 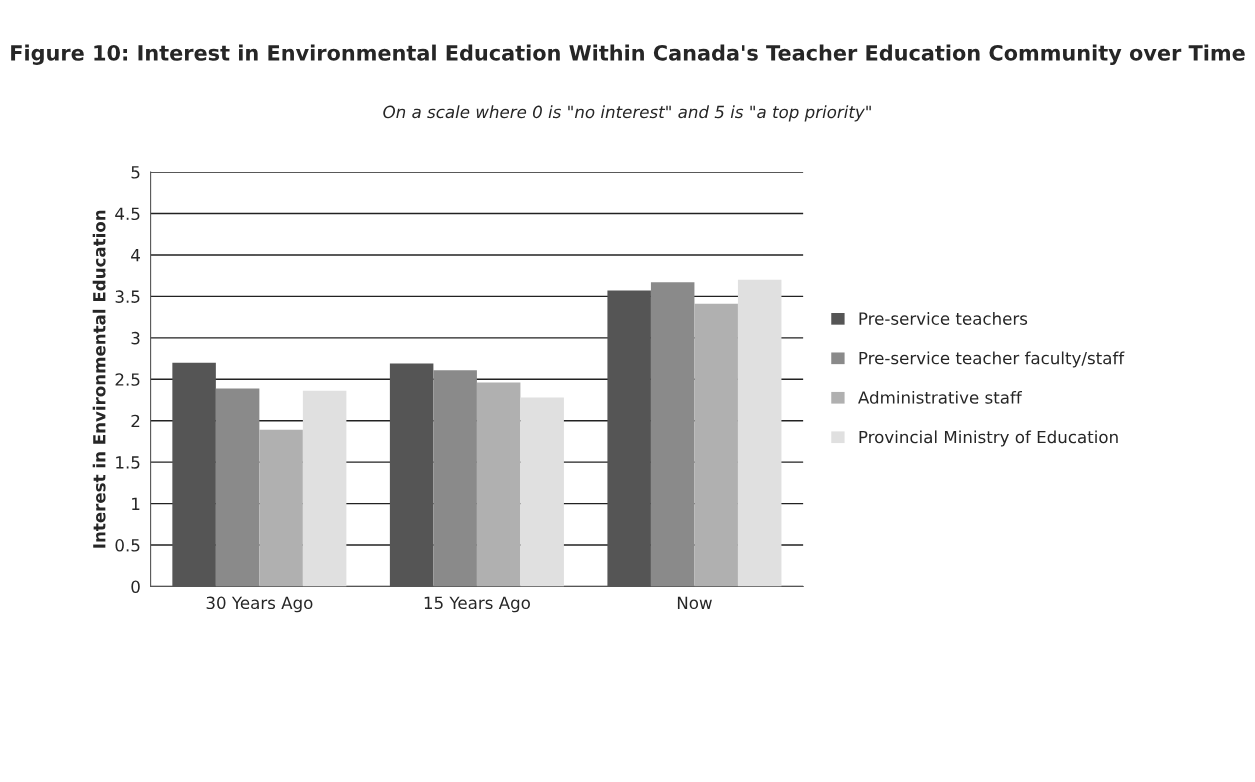 What do you see at coordinates (136, 503) in the screenshot?
I see `y-tick-label: 1` at bounding box center [136, 503].